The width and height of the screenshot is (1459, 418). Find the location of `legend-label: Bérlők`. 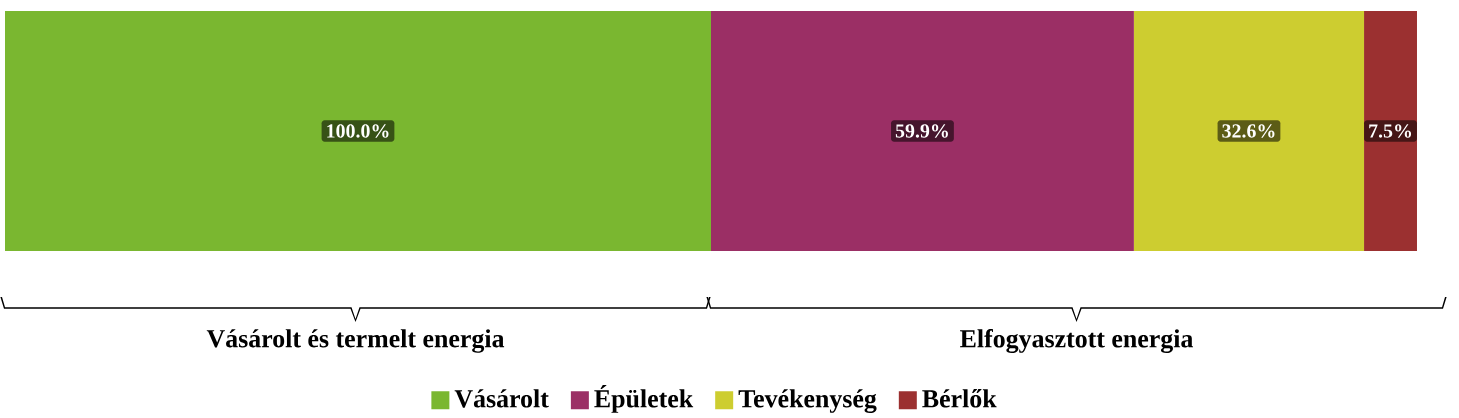

legend-label: Bérlők is located at coordinates (959, 398).